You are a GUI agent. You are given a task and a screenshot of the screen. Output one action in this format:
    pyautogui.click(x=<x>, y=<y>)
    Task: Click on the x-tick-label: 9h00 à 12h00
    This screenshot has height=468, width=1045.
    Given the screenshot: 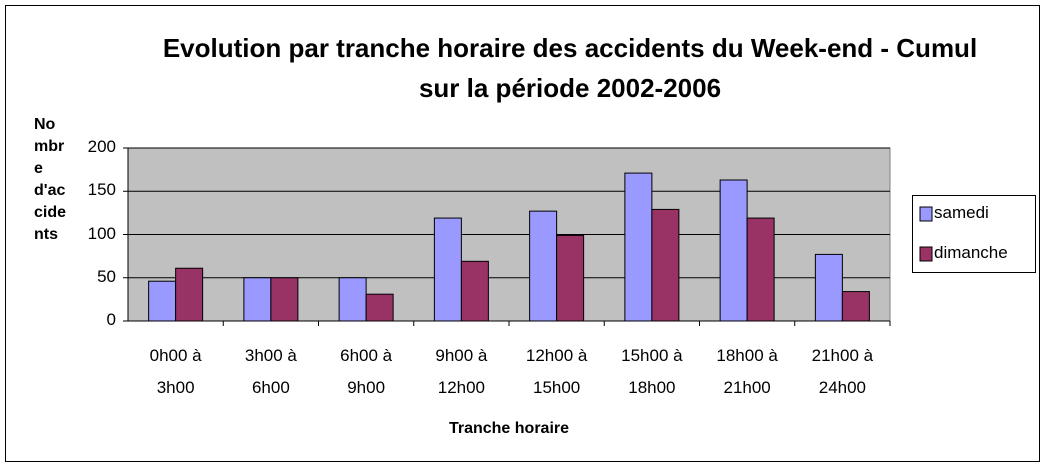 What is the action you would take?
    pyautogui.click(x=461, y=371)
    